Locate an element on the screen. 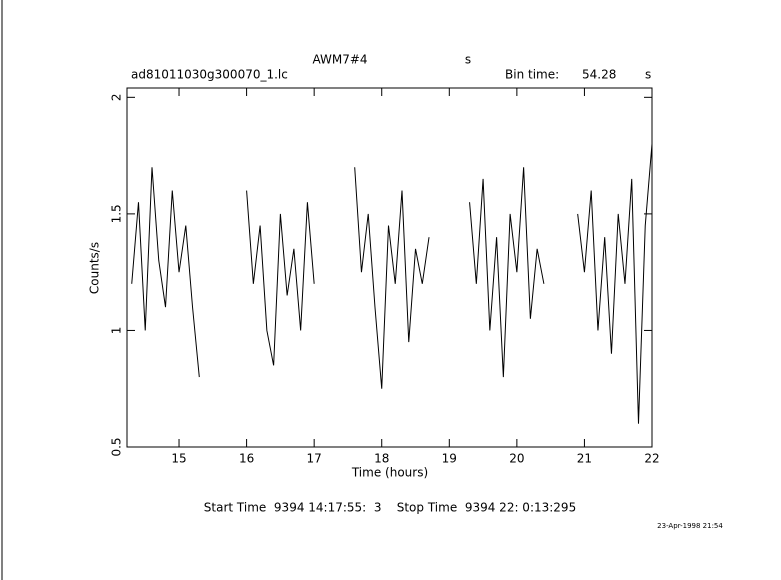  x-tick-label: 17 is located at coordinates (314, 459).